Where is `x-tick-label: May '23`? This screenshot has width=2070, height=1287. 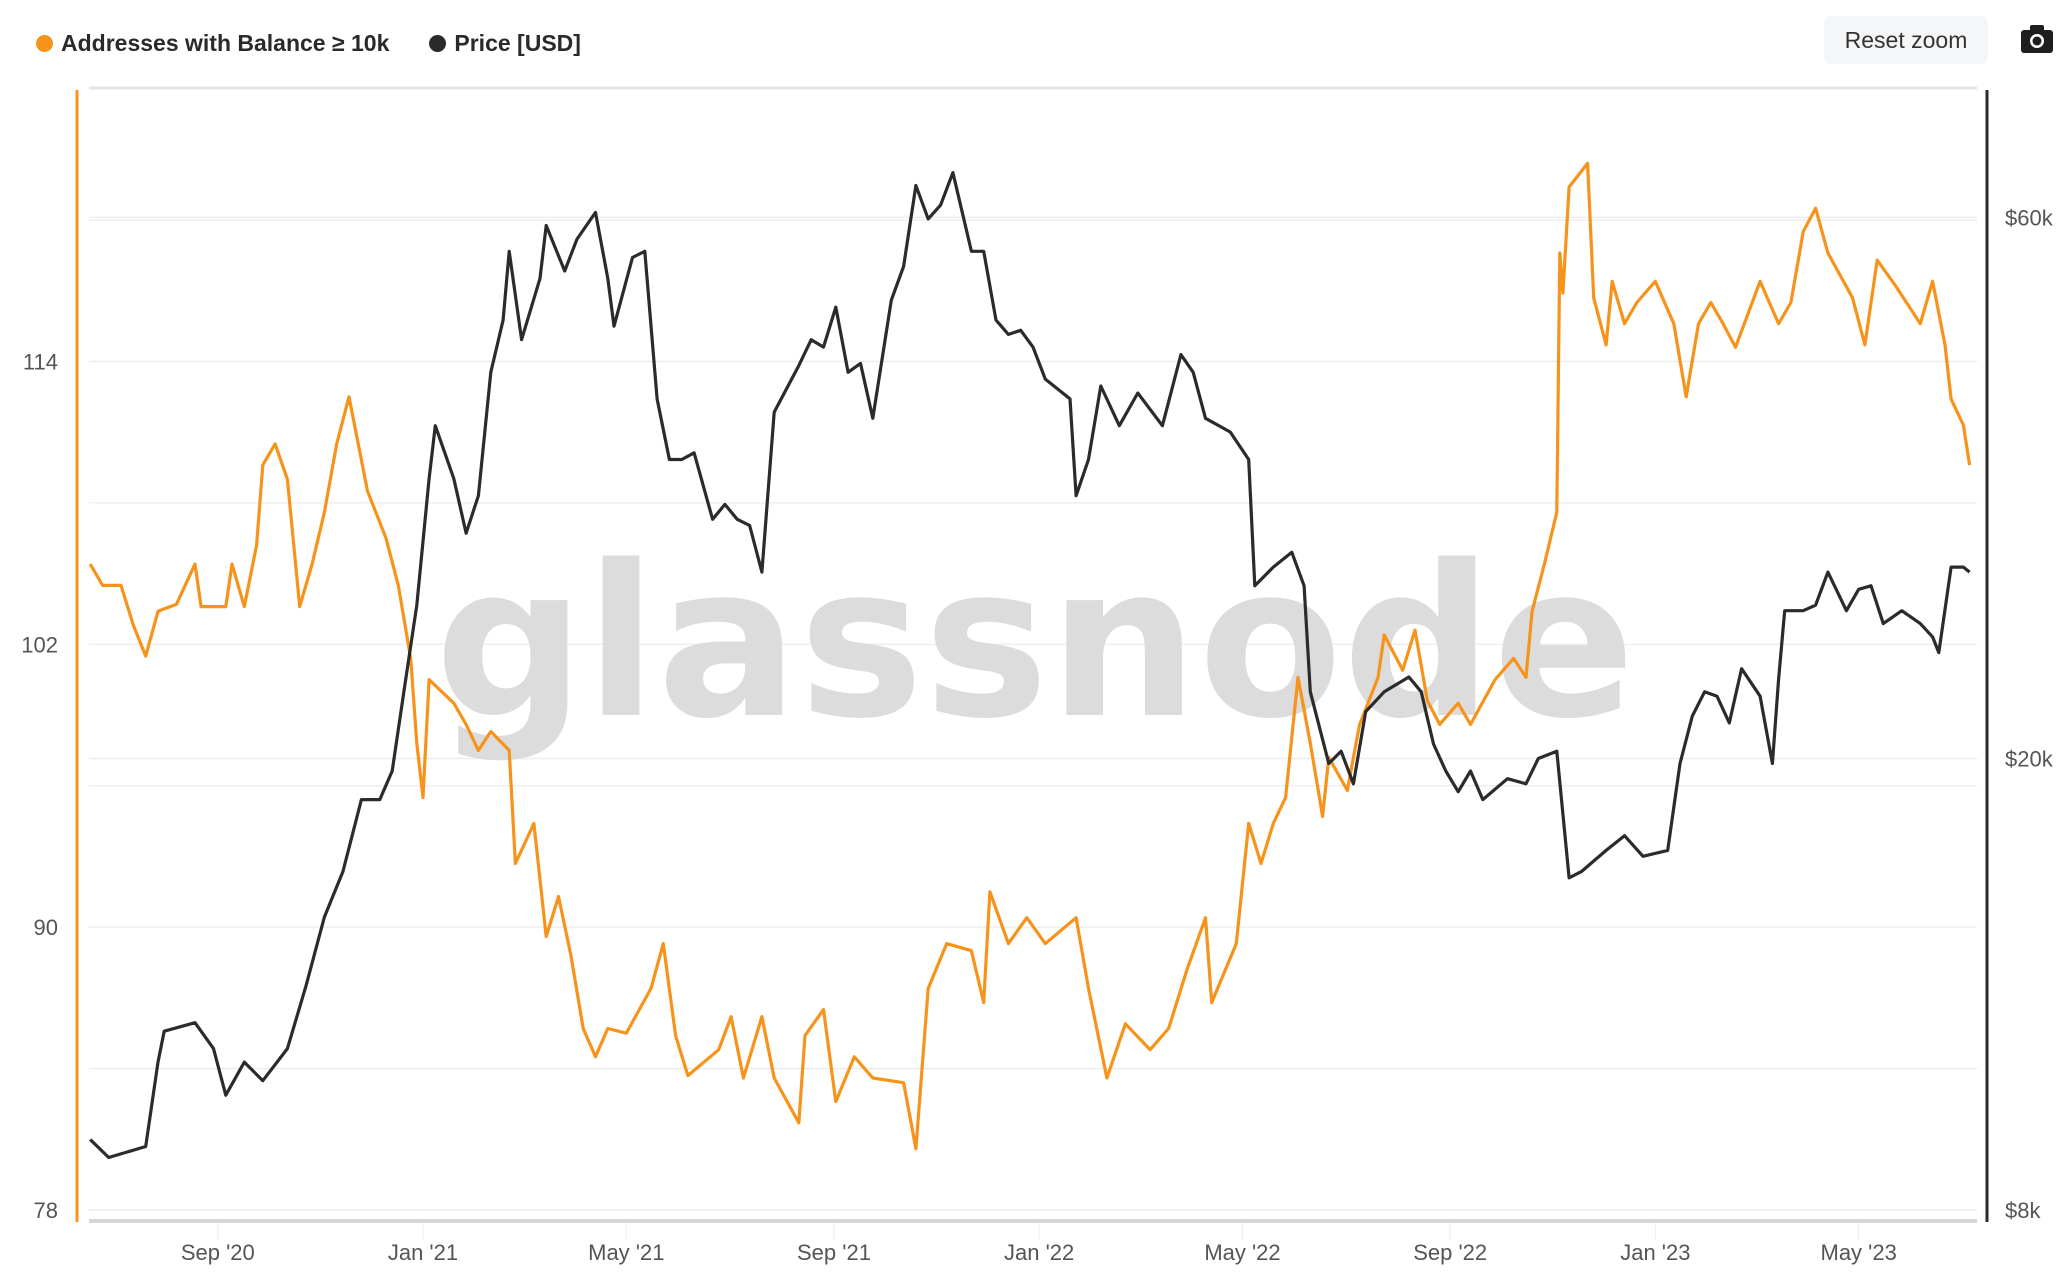 x-tick-label: May '23 is located at coordinates (1859, 1252).